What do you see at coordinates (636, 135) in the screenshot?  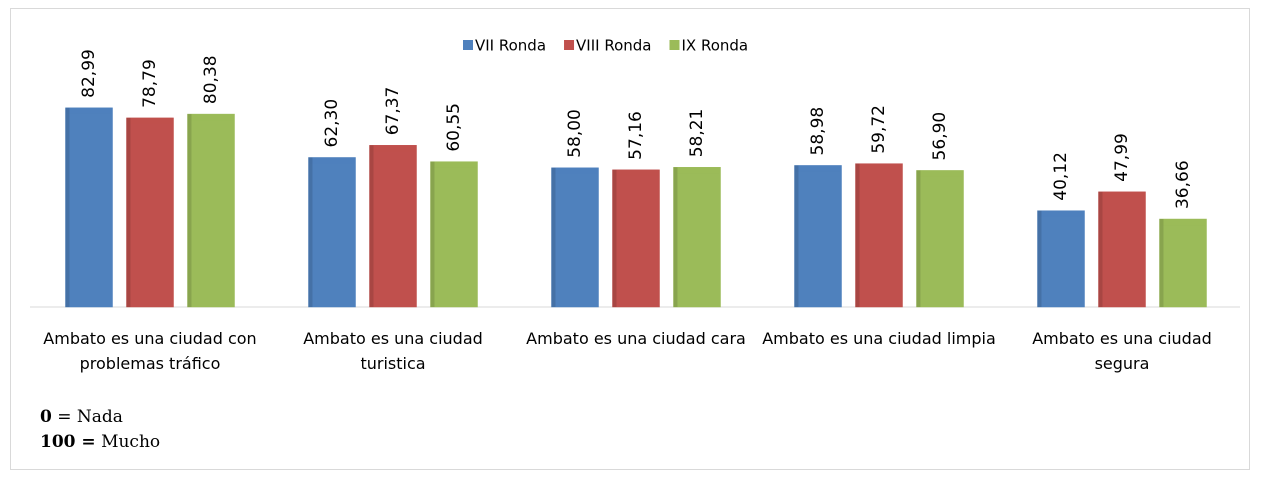 I see `data-label: 57,16` at bounding box center [636, 135].